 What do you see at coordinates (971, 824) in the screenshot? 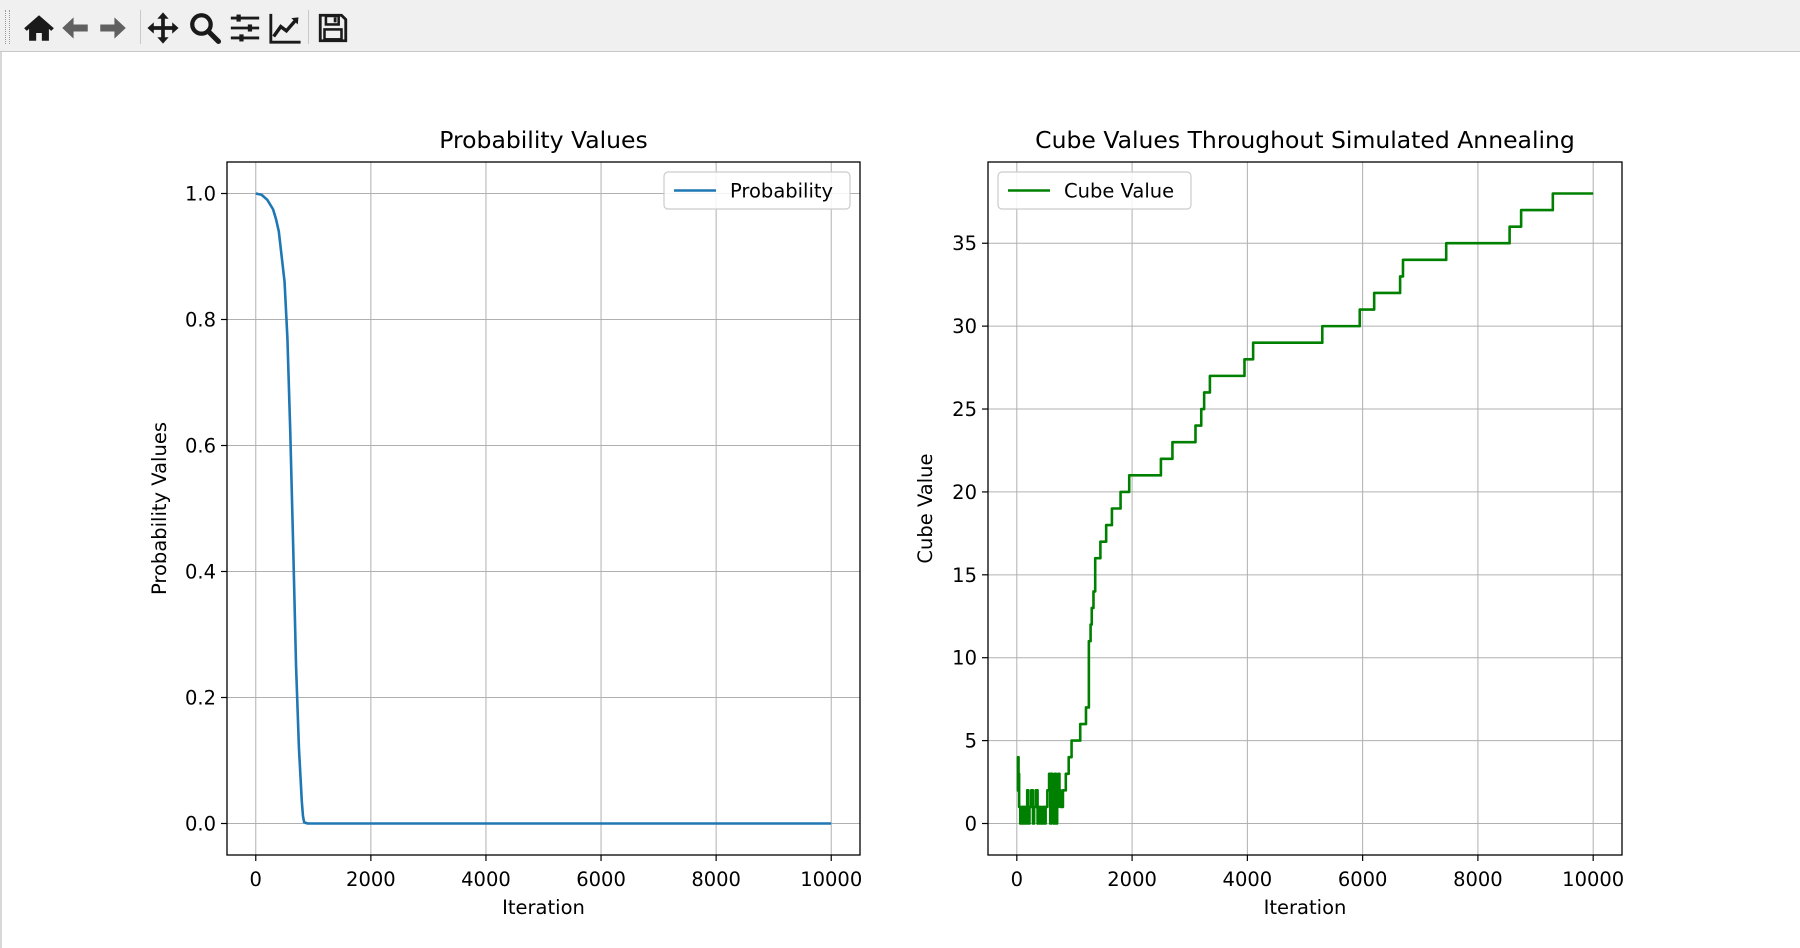
I see `y-tick-label: 0` at bounding box center [971, 824].